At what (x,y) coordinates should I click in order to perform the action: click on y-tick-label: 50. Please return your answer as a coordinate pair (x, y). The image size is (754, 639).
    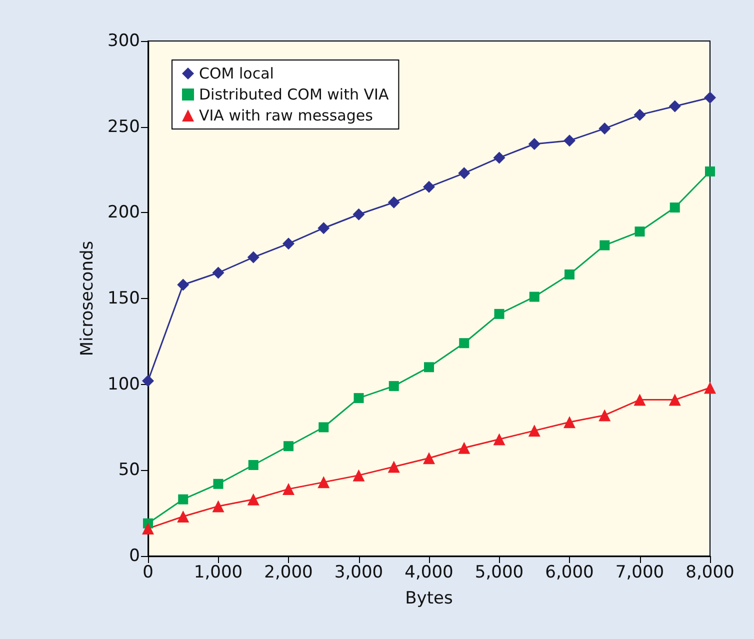
    Looking at the image, I should click on (129, 470).